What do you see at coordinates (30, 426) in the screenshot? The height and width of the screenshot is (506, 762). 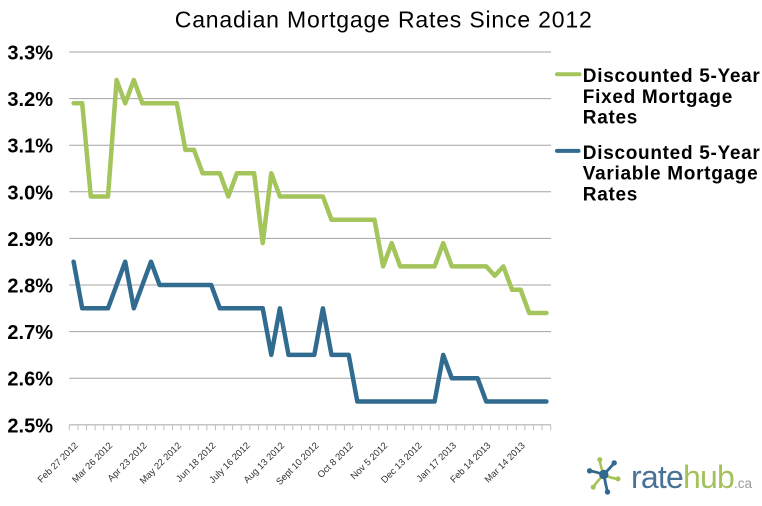 I see `svg-text: 2.5%` at bounding box center [30, 426].